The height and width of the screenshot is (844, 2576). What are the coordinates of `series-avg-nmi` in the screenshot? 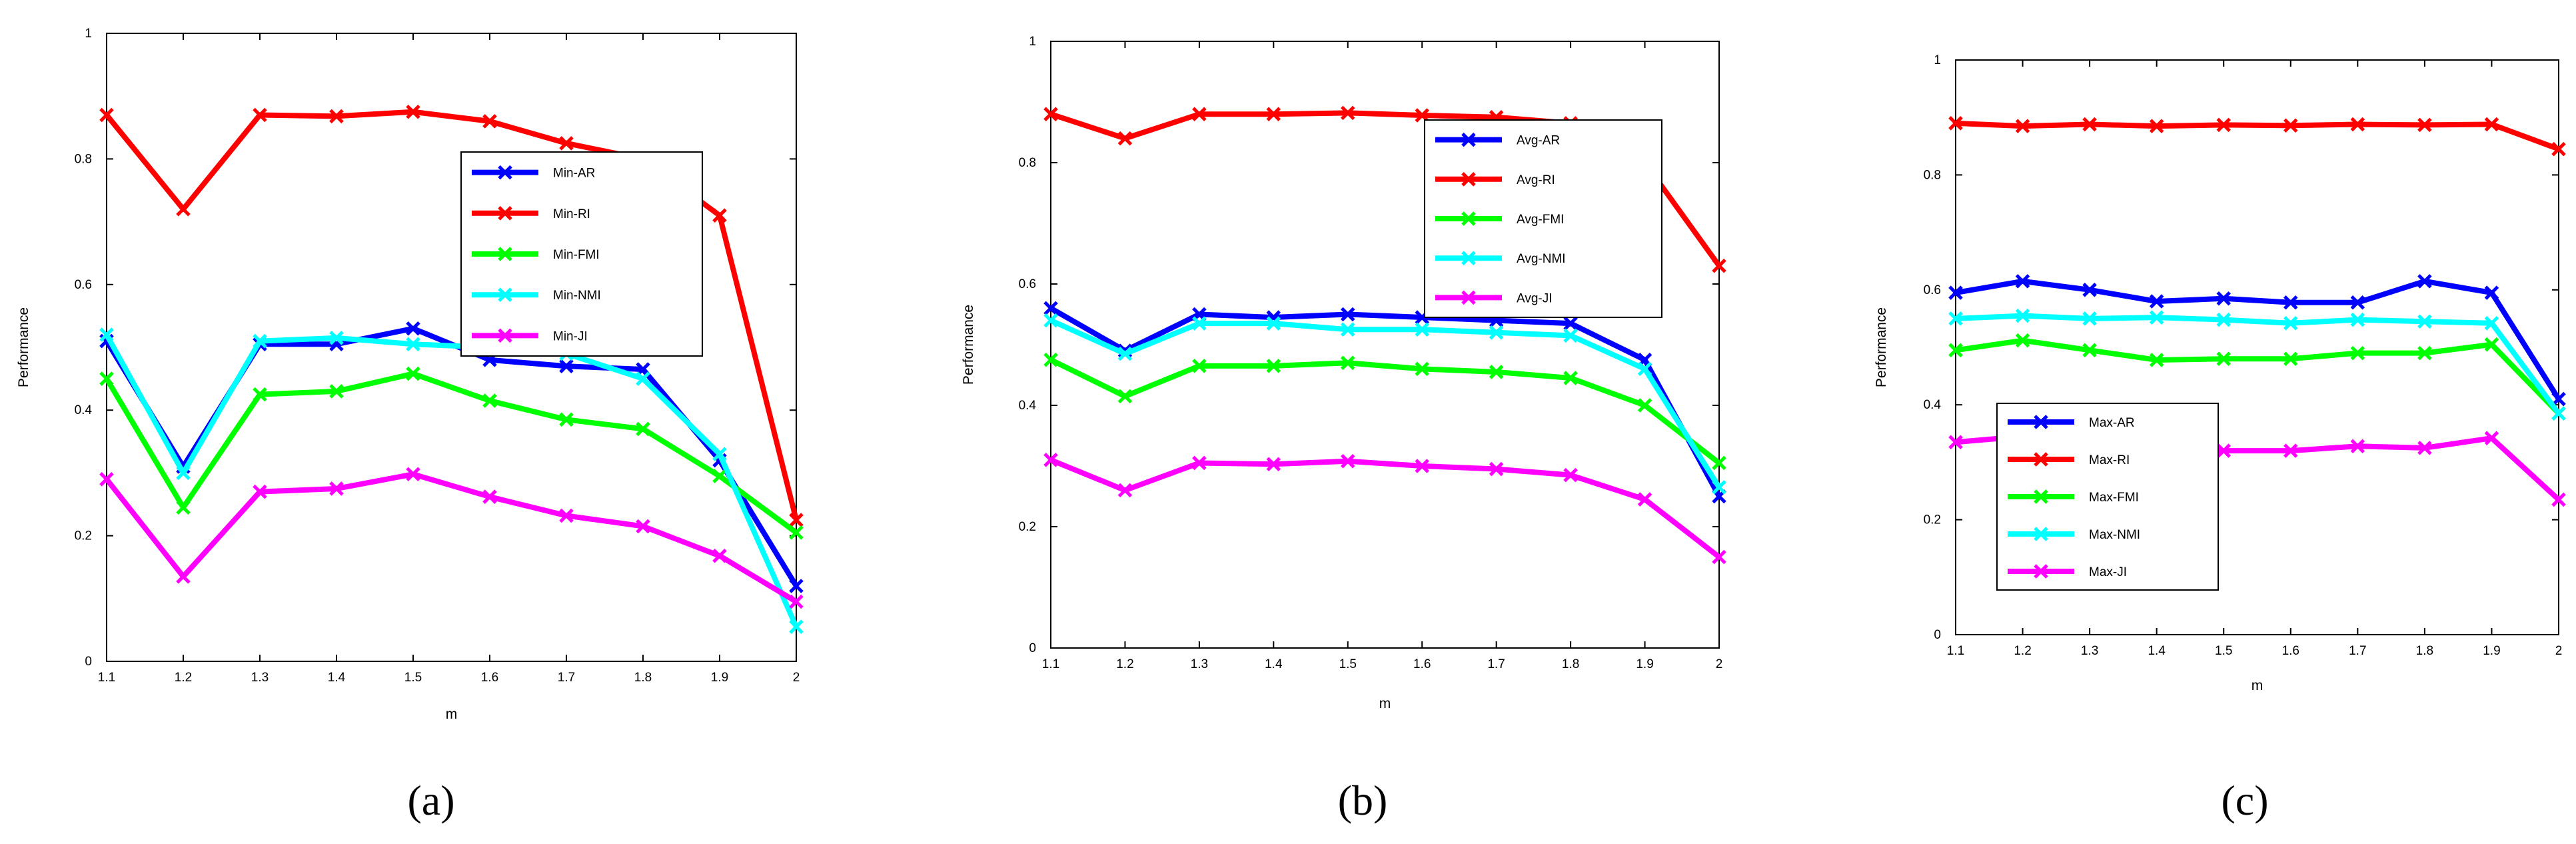 It's located at (1384, 404).